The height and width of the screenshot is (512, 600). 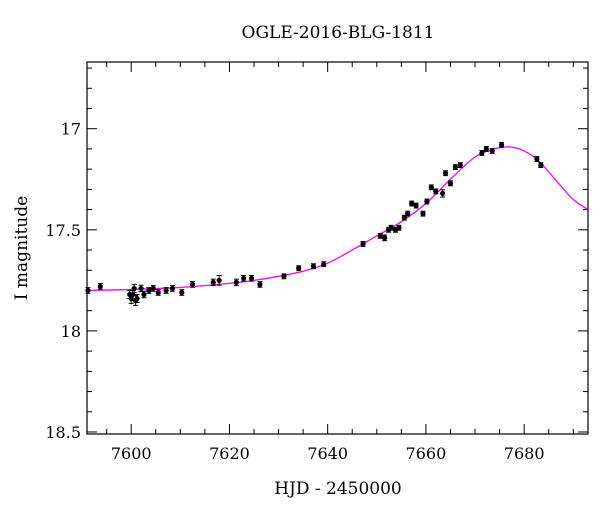 I want to click on x-tick-label: 7600, so click(x=131, y=453).